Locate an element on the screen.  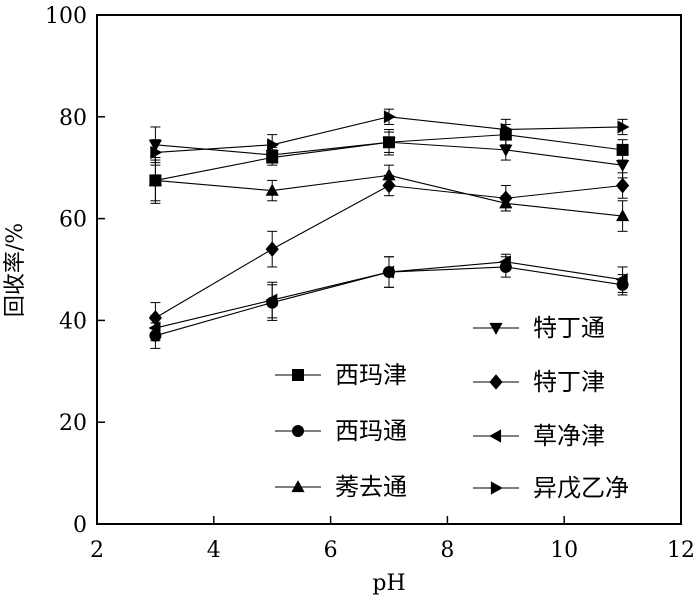
legend-label: 莠去通 is located at coordinates (371, 487).